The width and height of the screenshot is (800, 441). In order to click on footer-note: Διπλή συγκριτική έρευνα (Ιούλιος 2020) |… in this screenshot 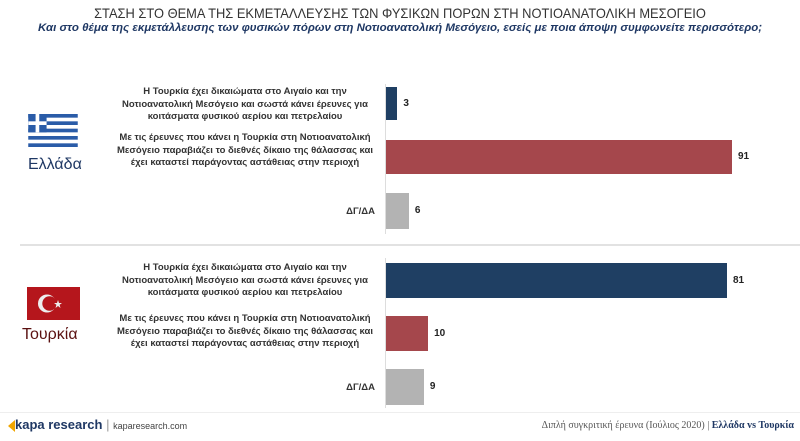, I will do `click(668, 425)`.